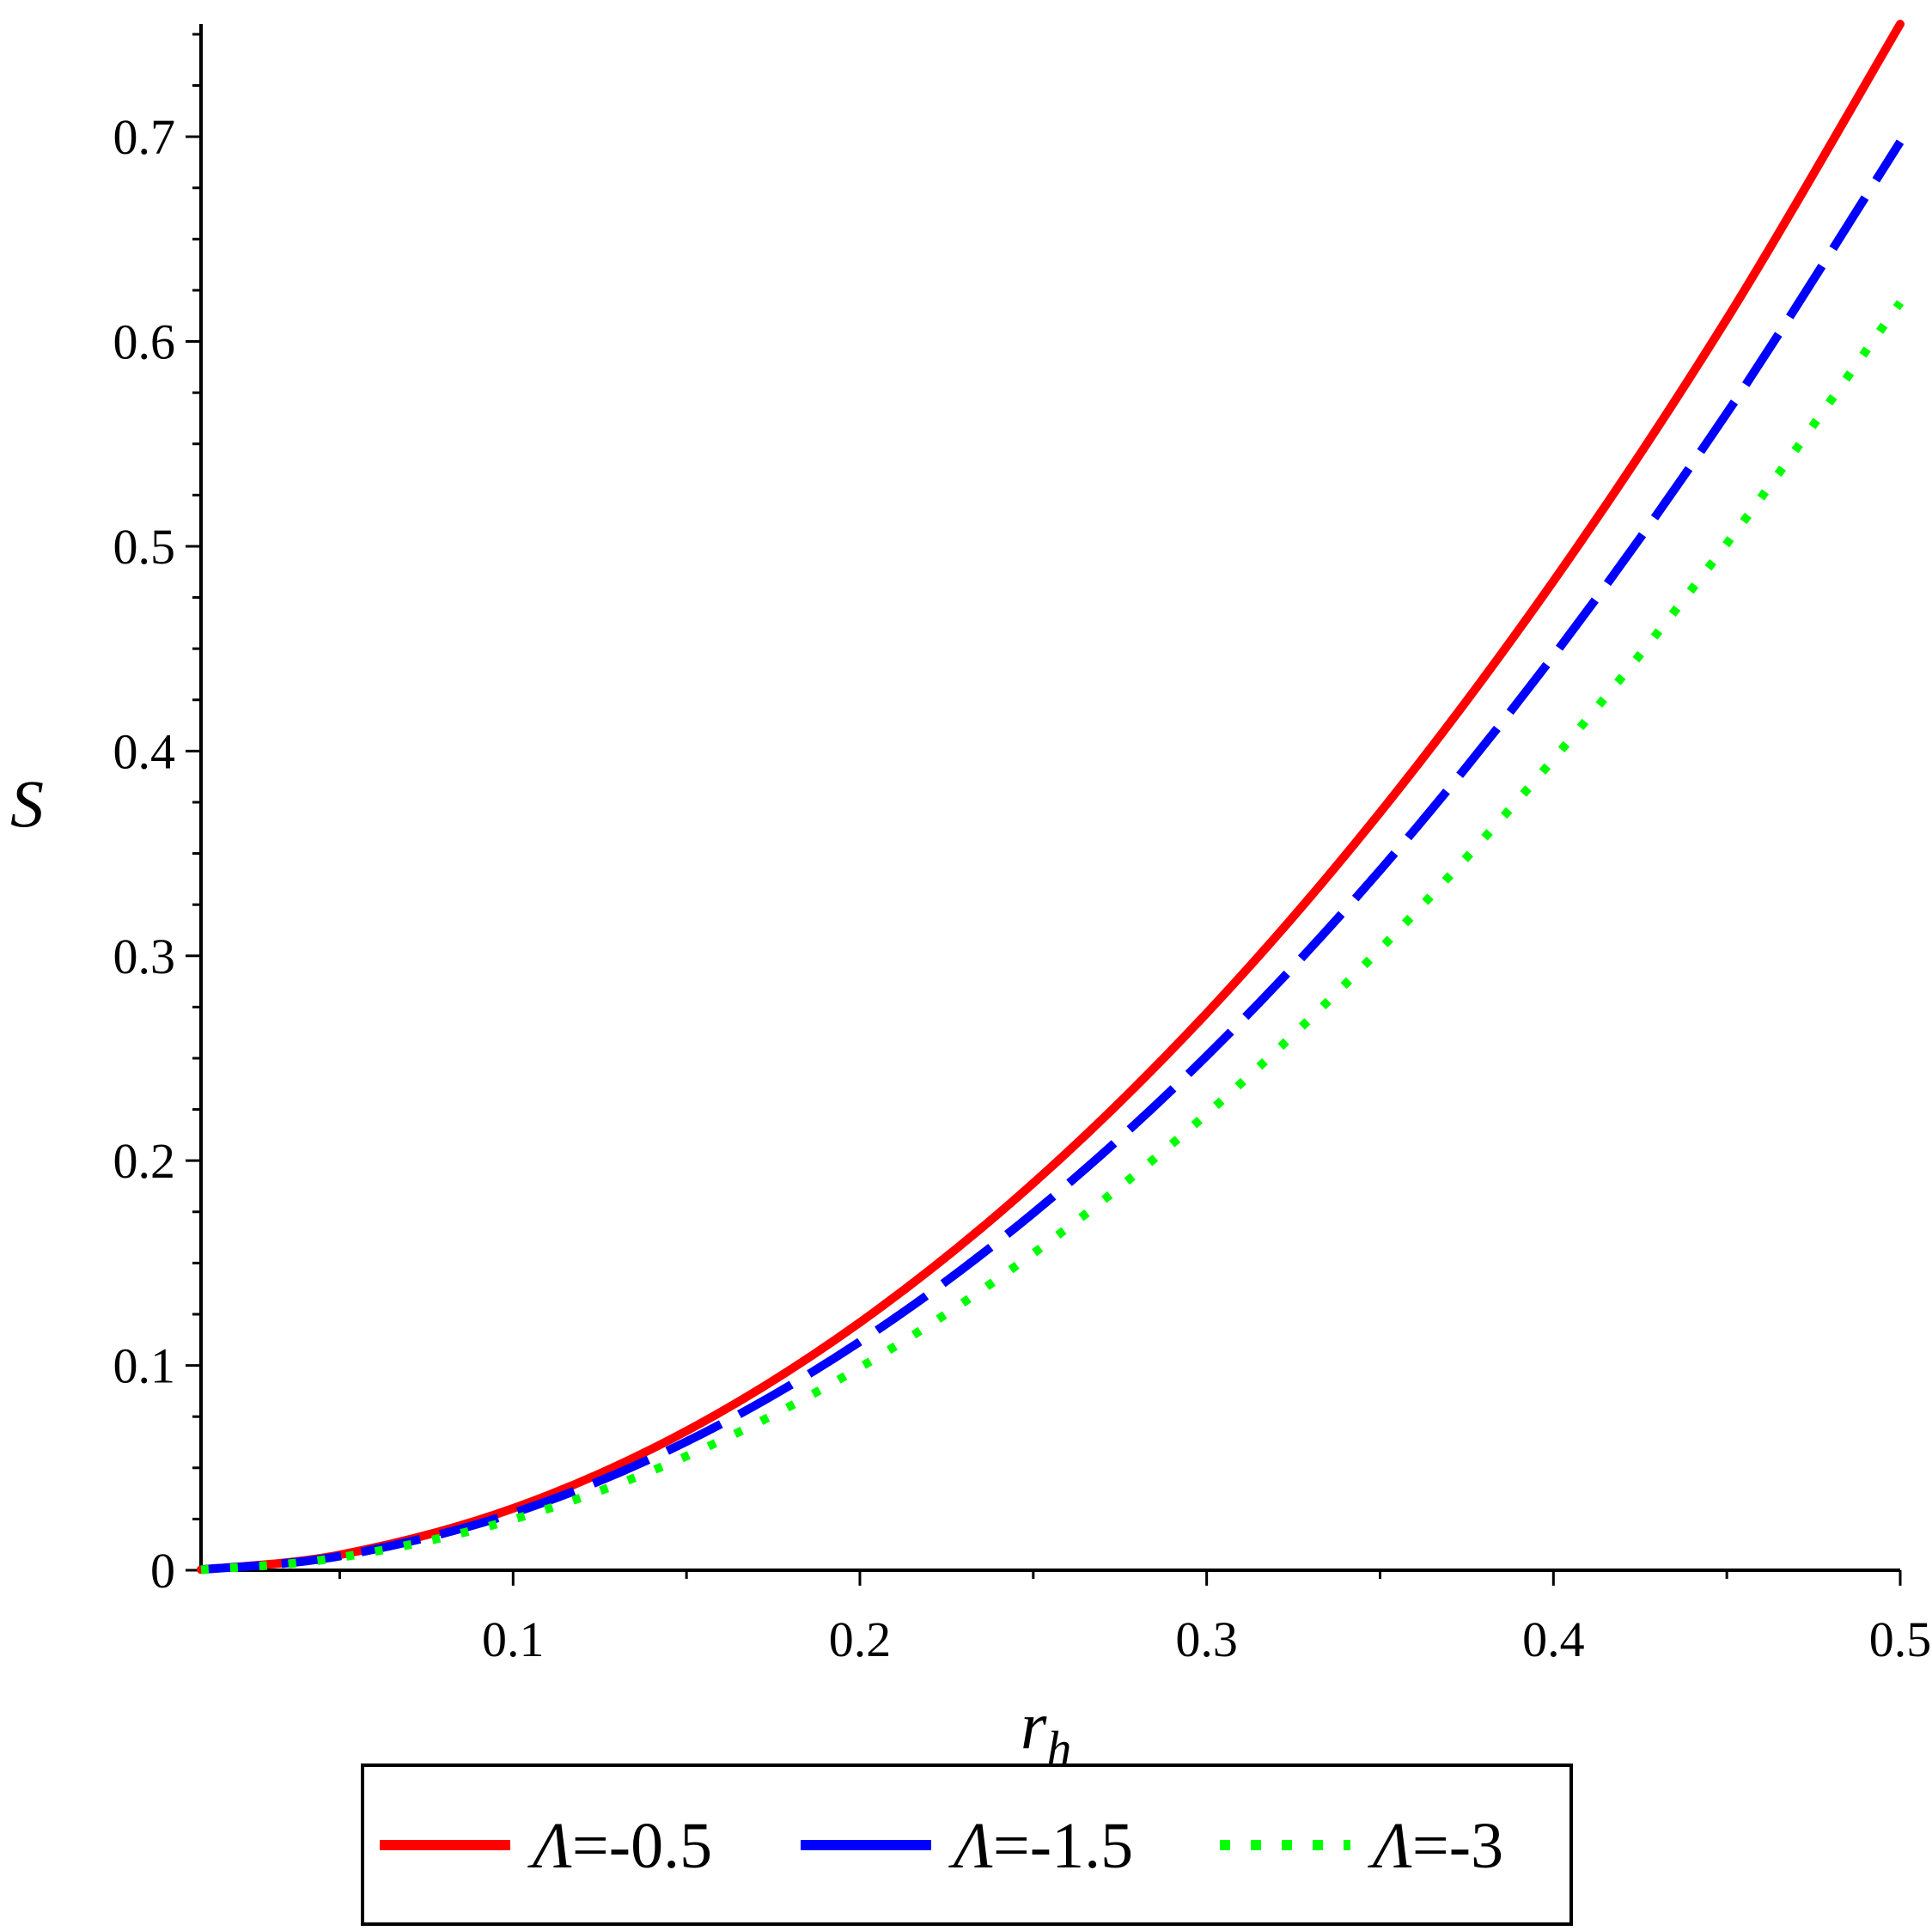  I want to click on y-tick-label: 0.7, so click(144, 137).